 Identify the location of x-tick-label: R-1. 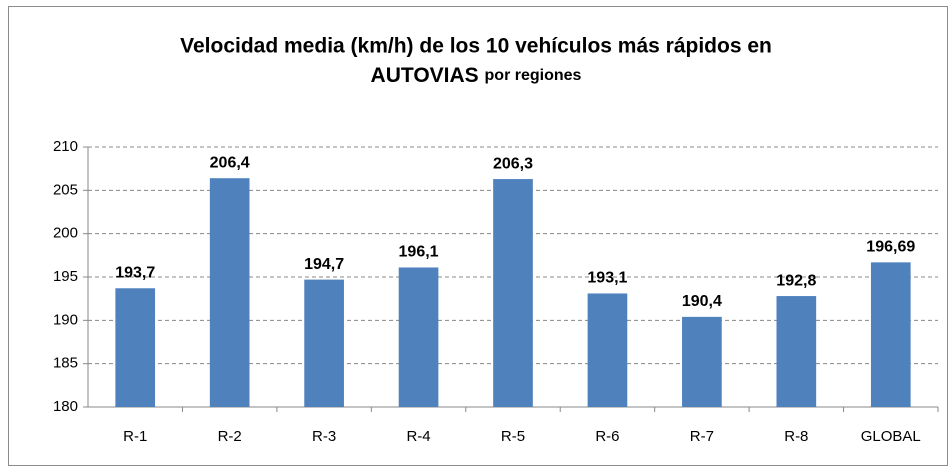
(135, 436).